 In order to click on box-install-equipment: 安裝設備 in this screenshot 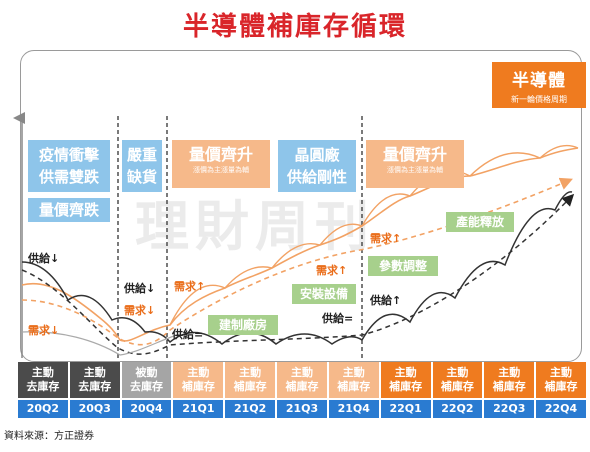, I will do `click(324, 294)`.